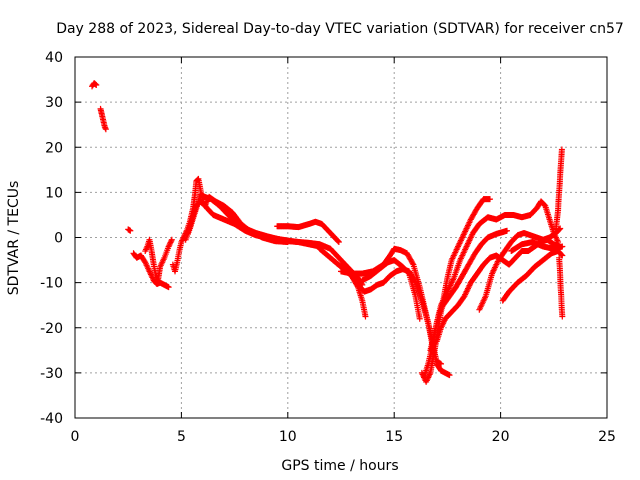  What do you see at coordinates (394, 437) in the screenshot?
I see `x-tick-label: 15` at bounding box center [394, 437].